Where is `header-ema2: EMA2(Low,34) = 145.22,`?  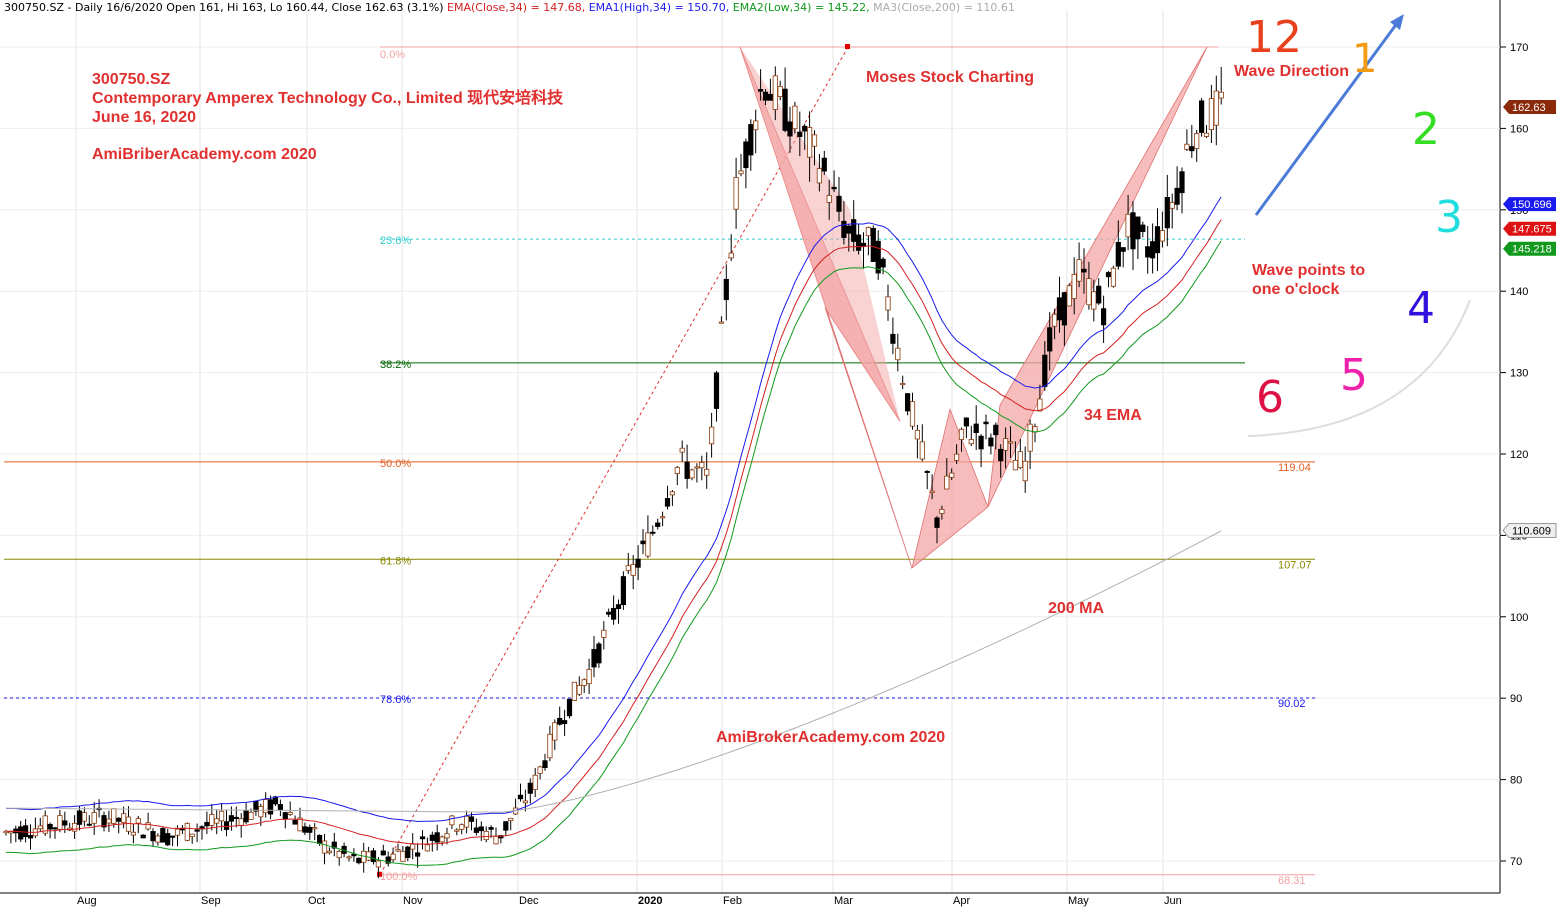 header-ema2: EMA2(Low,34) = 145.22, is located at coordinates (801, 7).